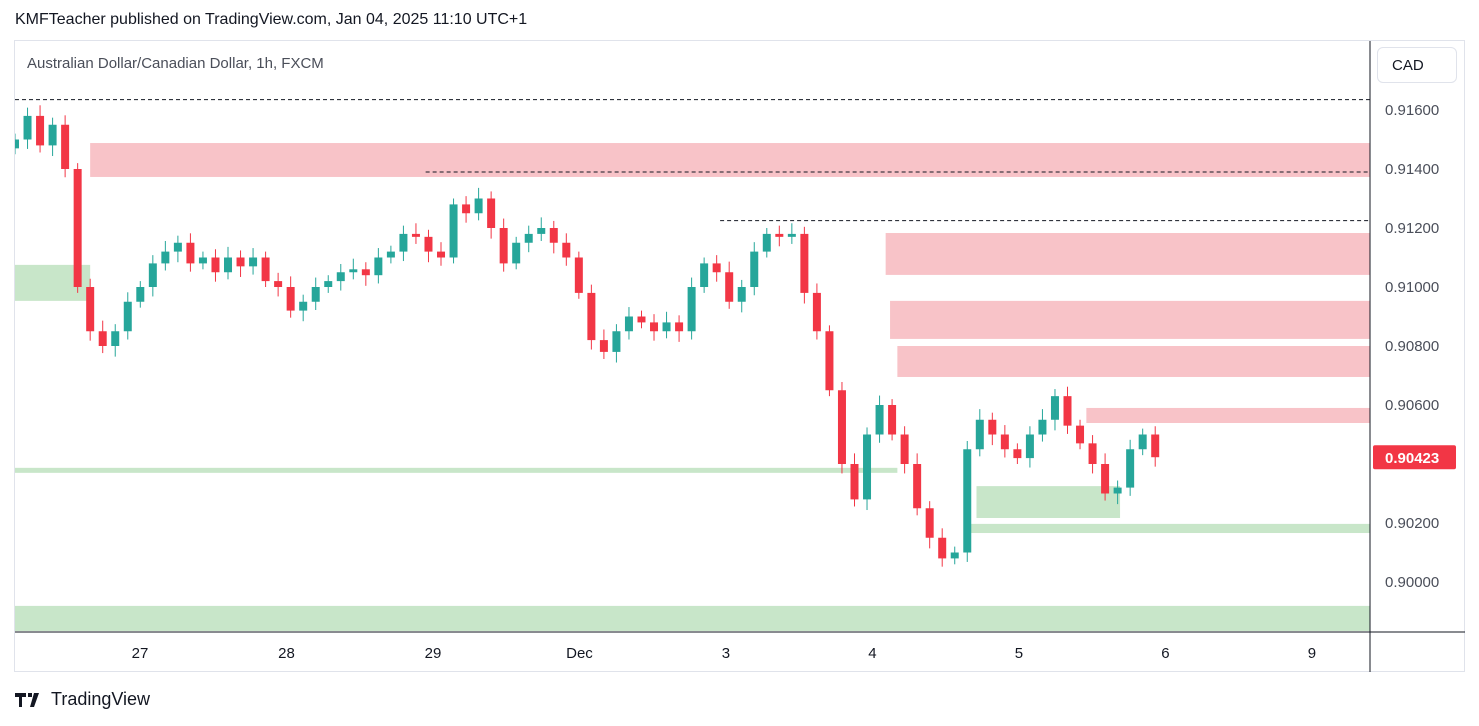  What do you see at coordinates (1412, 169) in the screenshot?
I see `price-tick-label: 0.91400` at bounding box center [1412, 169].